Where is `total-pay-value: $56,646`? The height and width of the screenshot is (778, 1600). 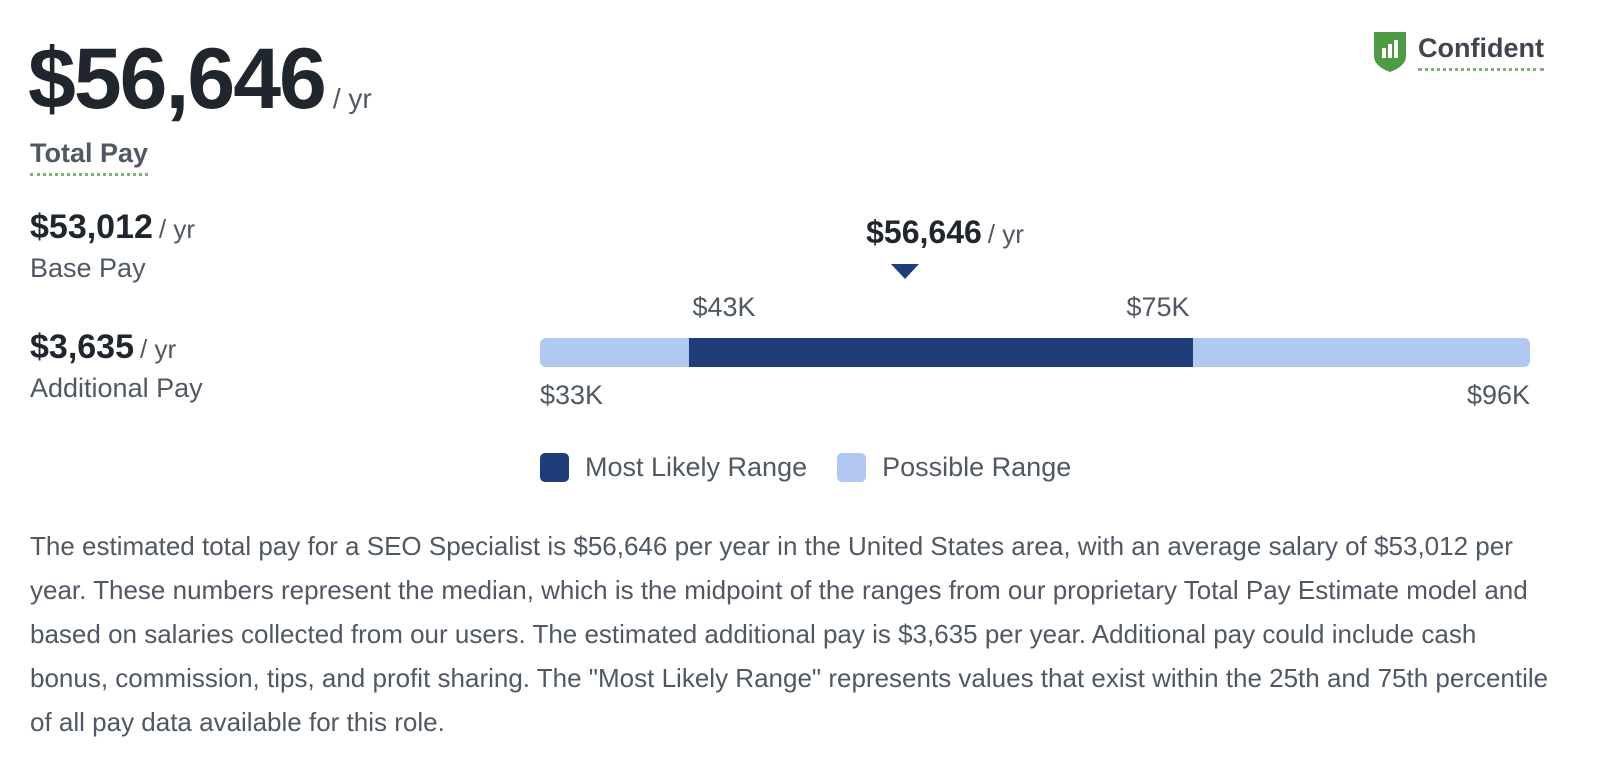
total-pay-value: $56,646 is located at coordinates (177, 79).